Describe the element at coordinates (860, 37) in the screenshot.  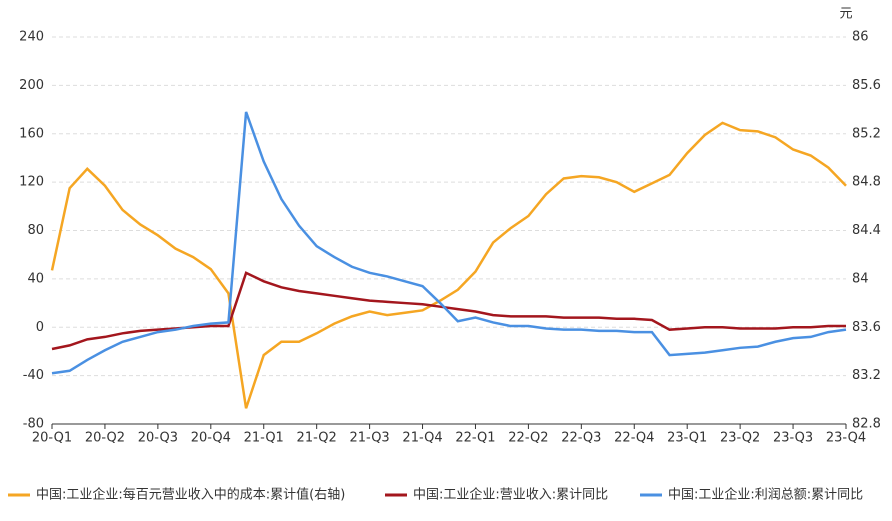
I see `y2-tick-label: 86` at that location.